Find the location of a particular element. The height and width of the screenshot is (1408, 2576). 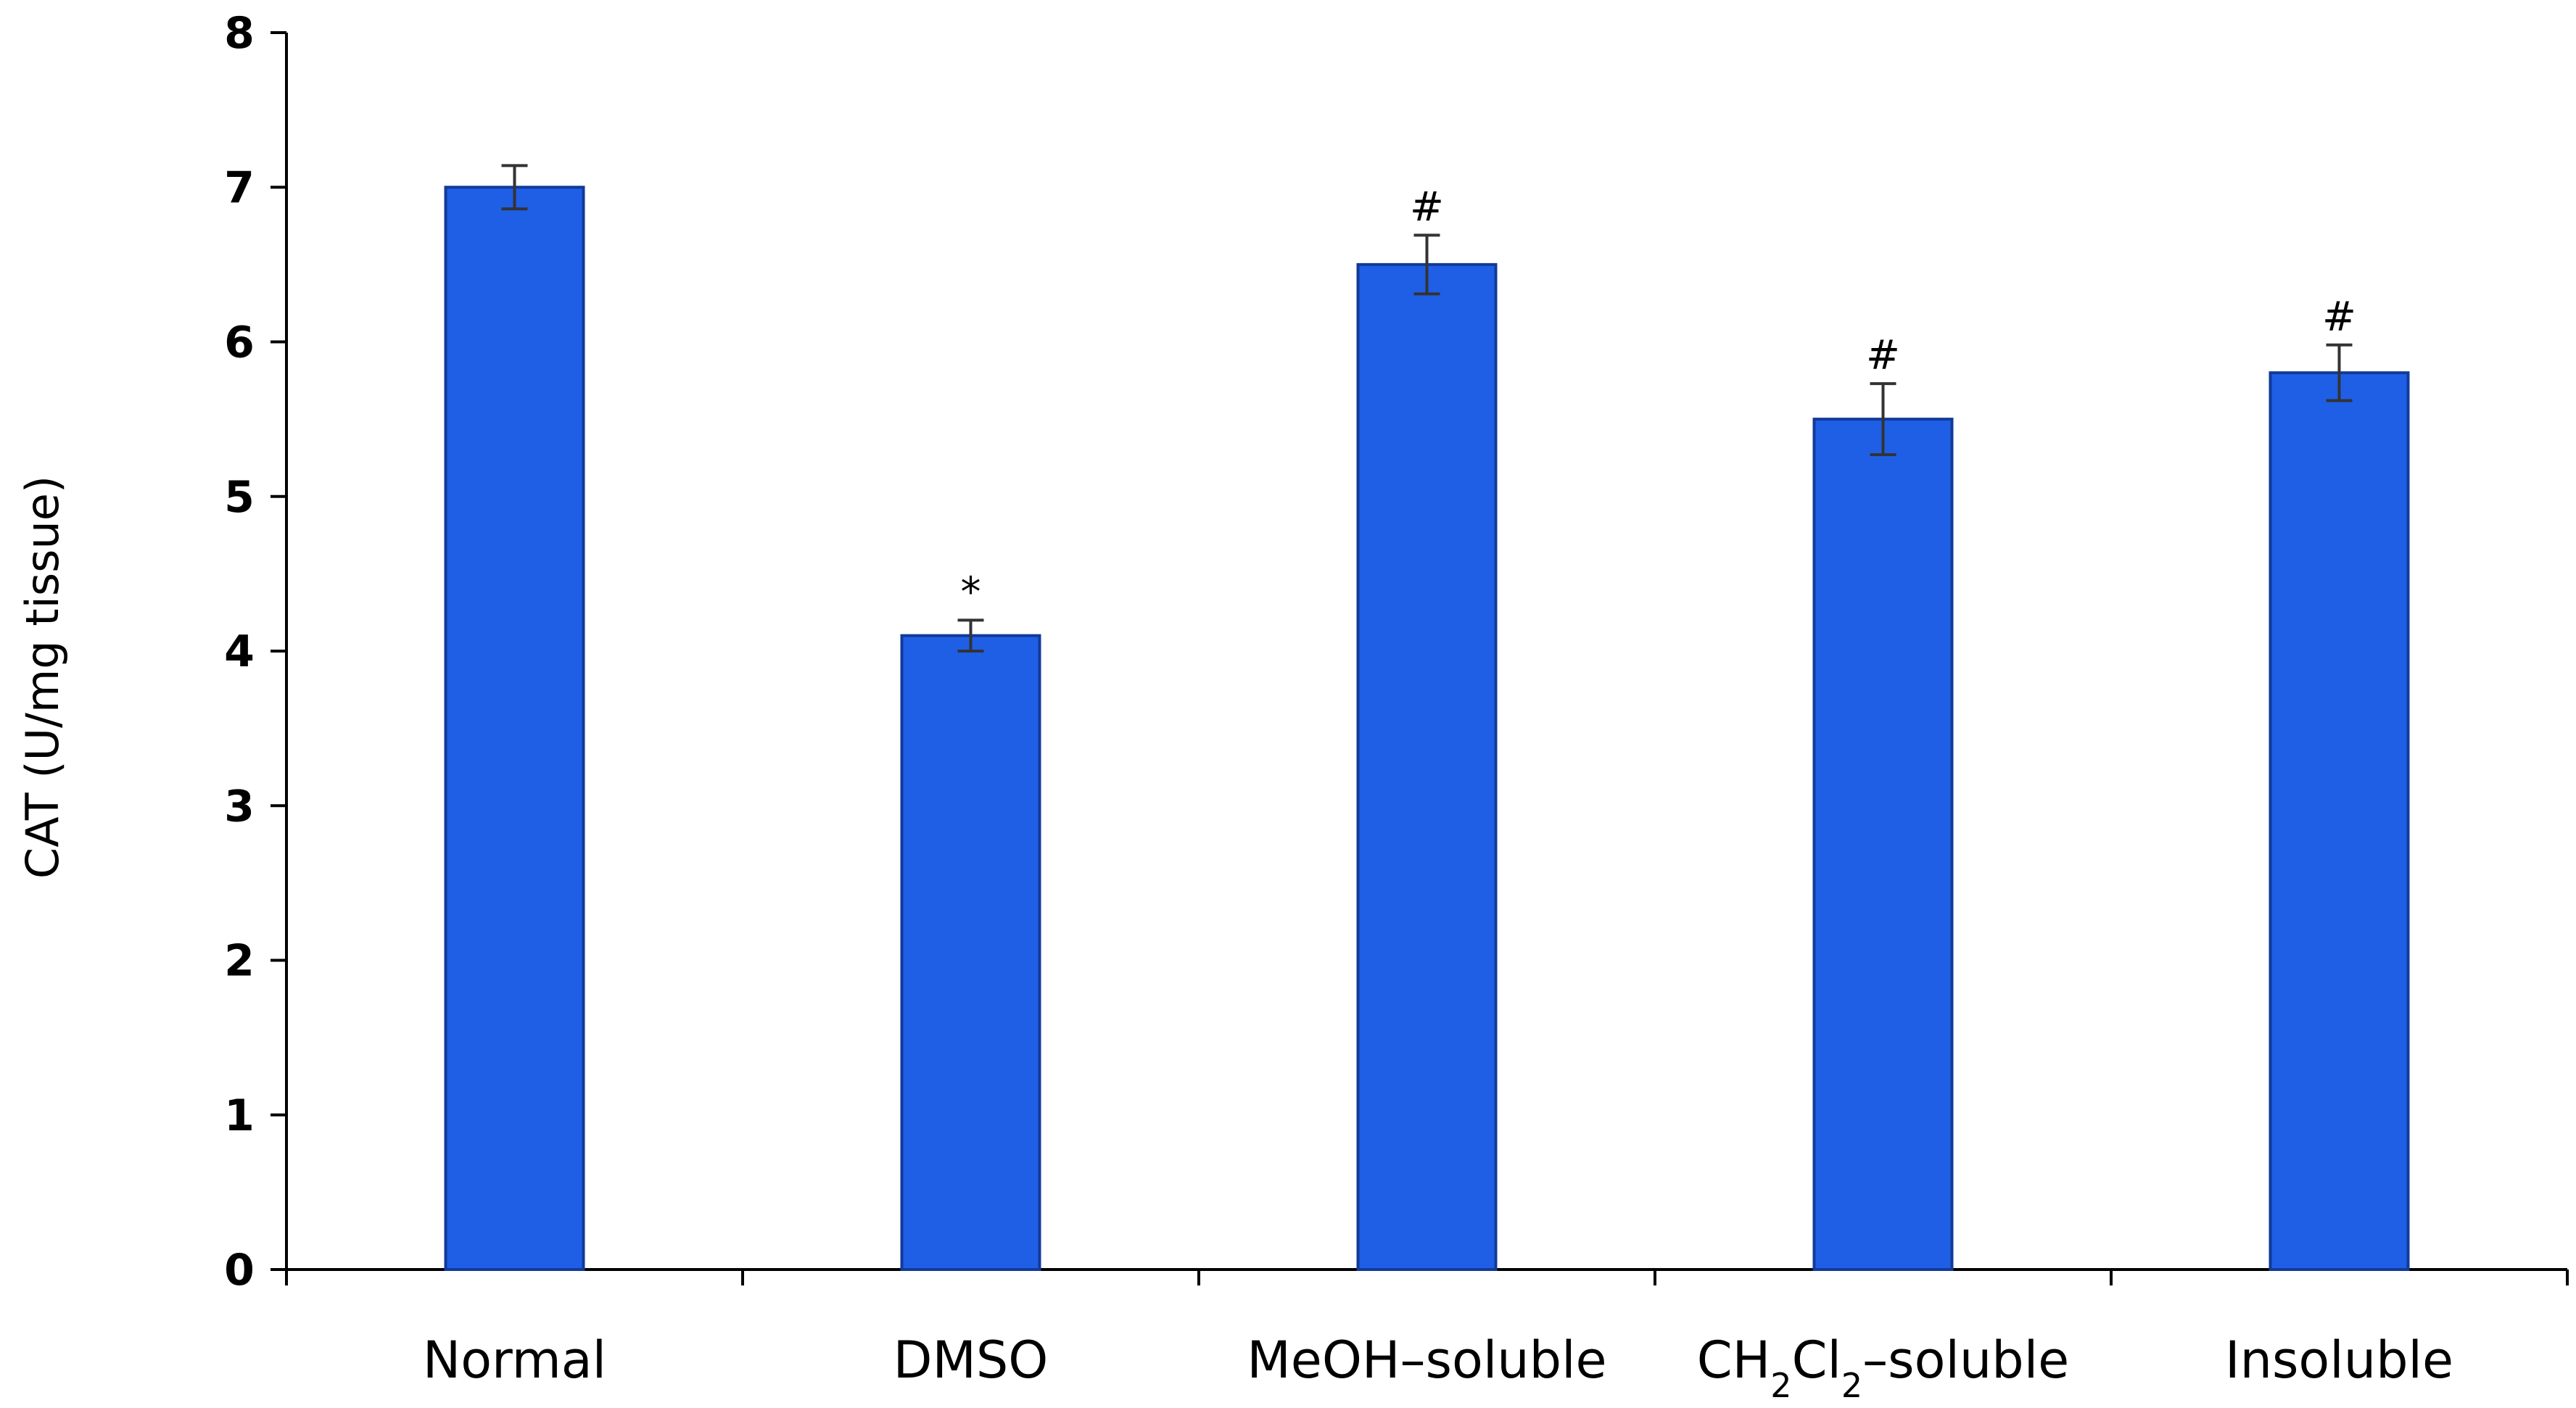

y-tick-label: 2 is located at coordinates (239, 961).